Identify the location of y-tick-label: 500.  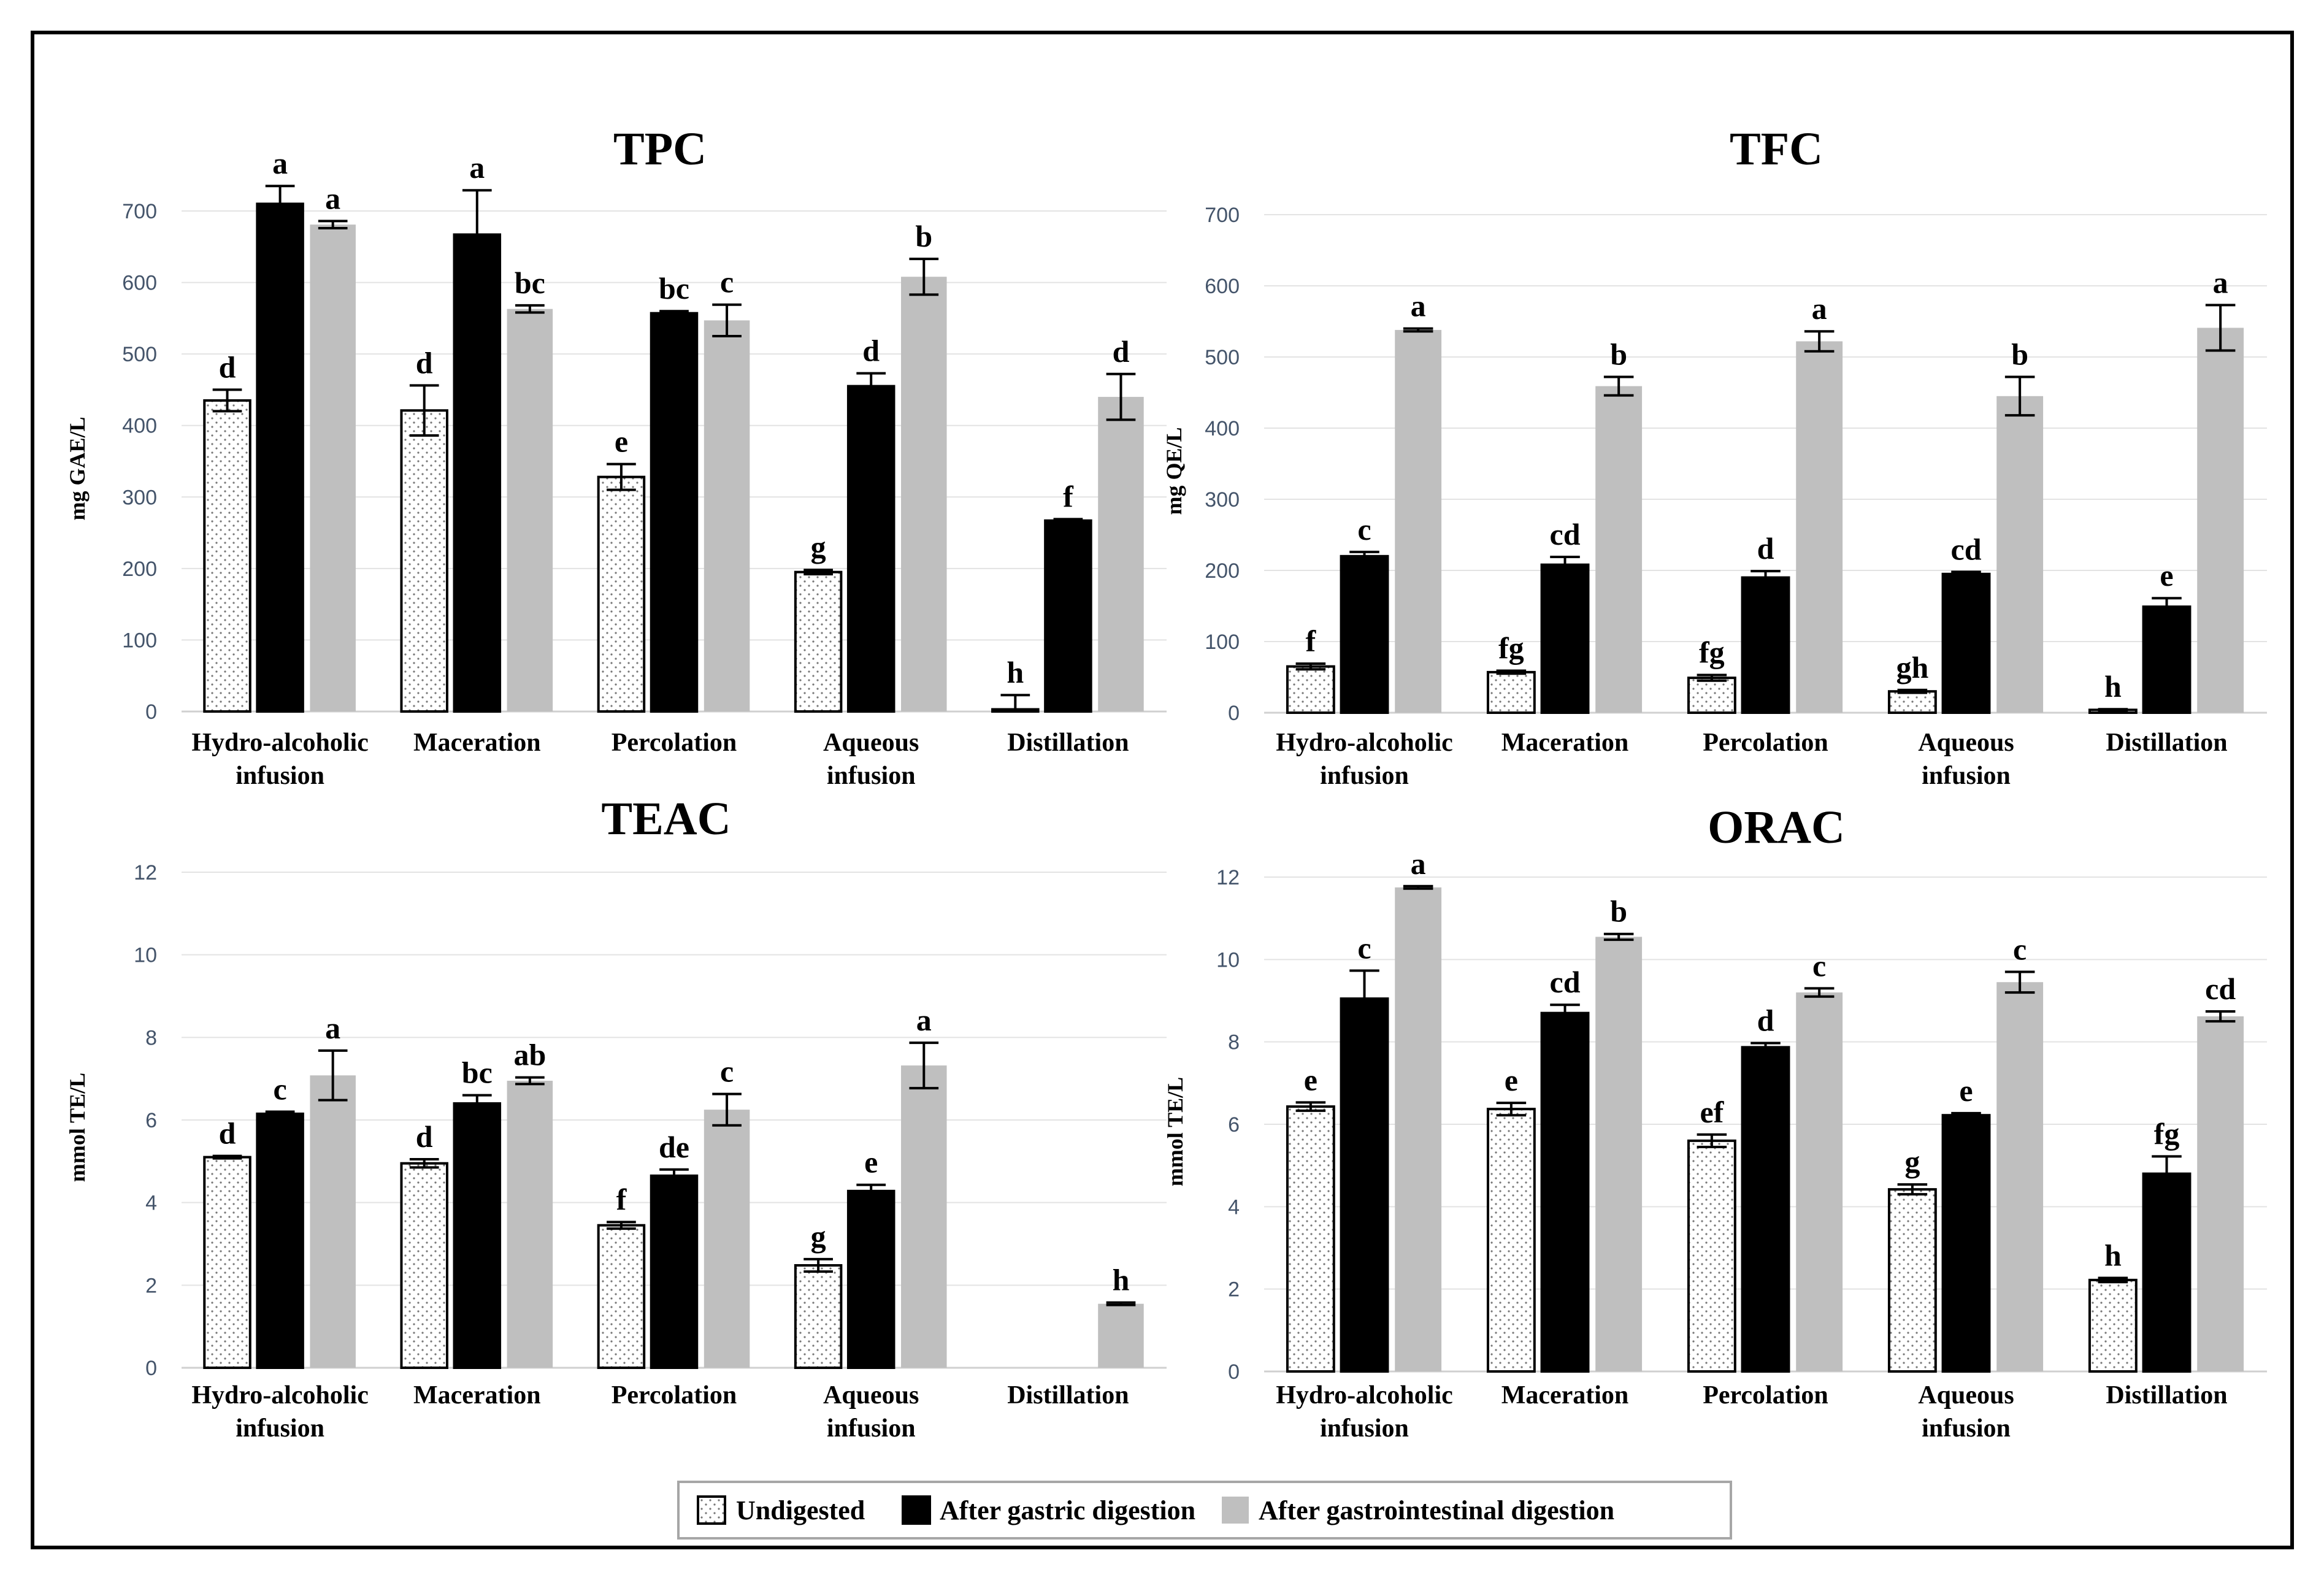
(139, 354).